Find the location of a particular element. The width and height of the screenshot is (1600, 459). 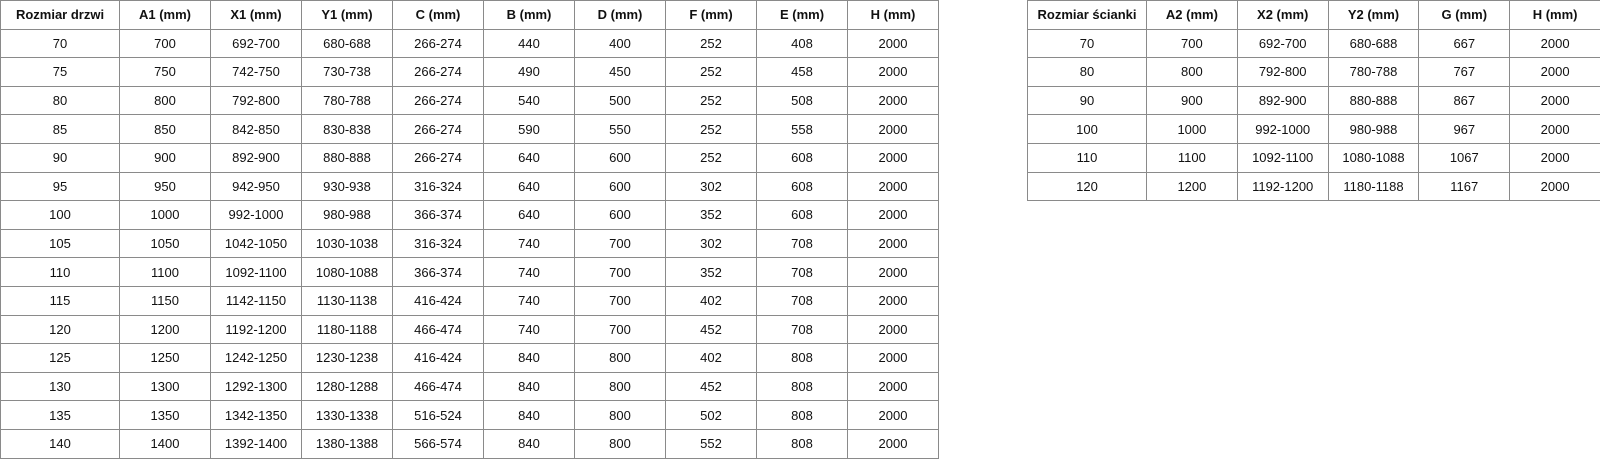

table-cell: 400 is located at coordinates (620, 43).